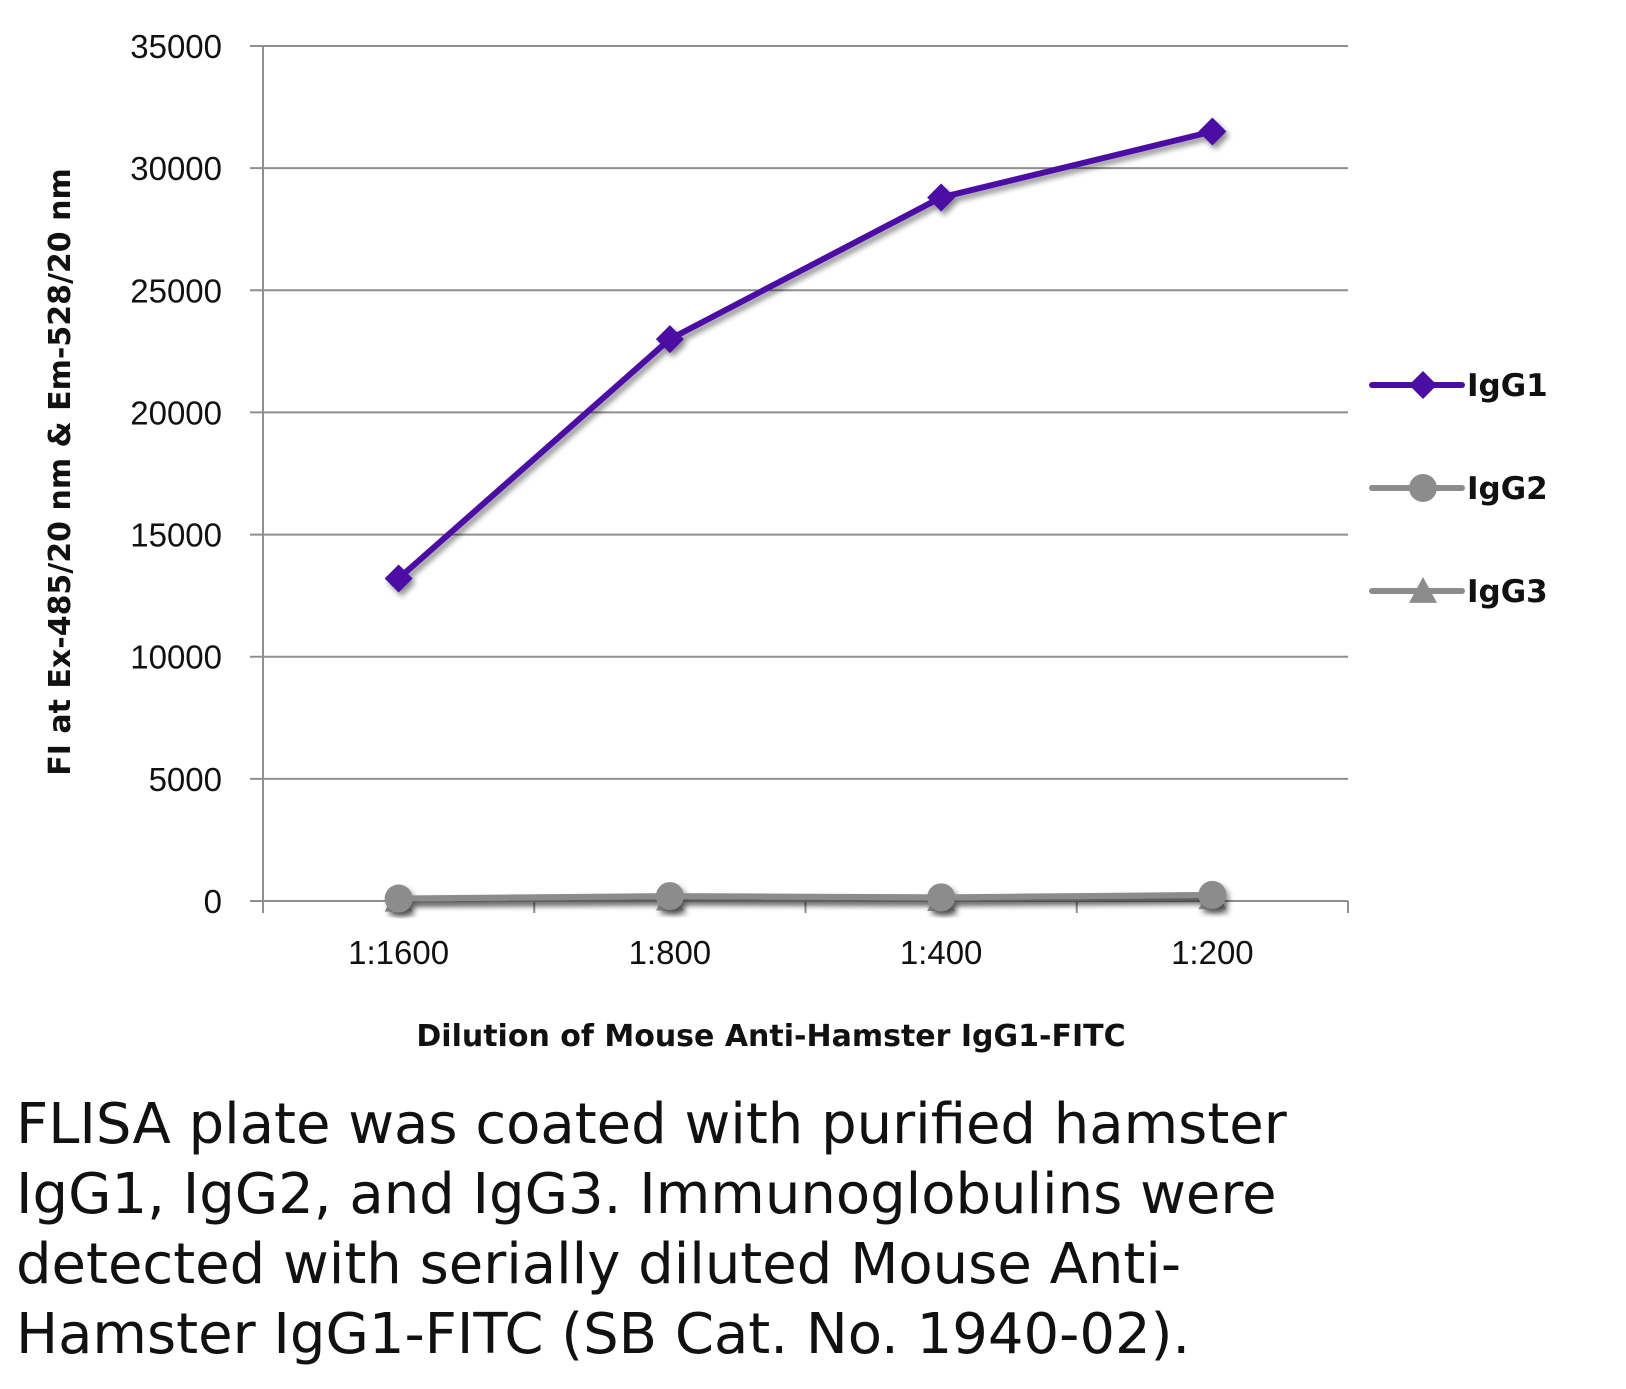 This screenshot has width=1626, height=1389. Describe the element at coordinates (176, 535) in the screenshot. I see `y-tick-label: 15000` at that location.